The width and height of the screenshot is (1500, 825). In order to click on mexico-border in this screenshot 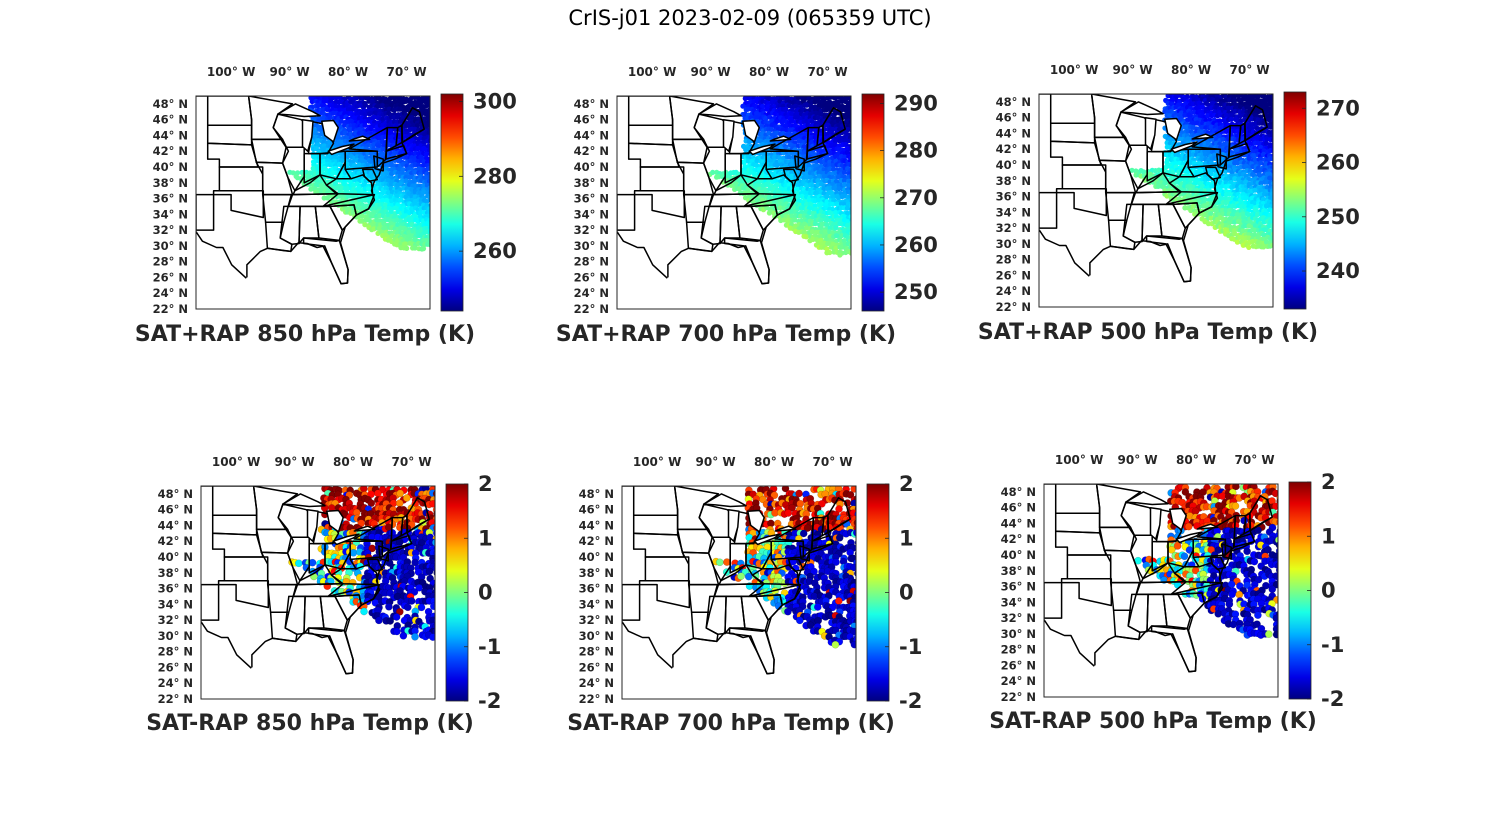, I will do `click(642, 255)`.